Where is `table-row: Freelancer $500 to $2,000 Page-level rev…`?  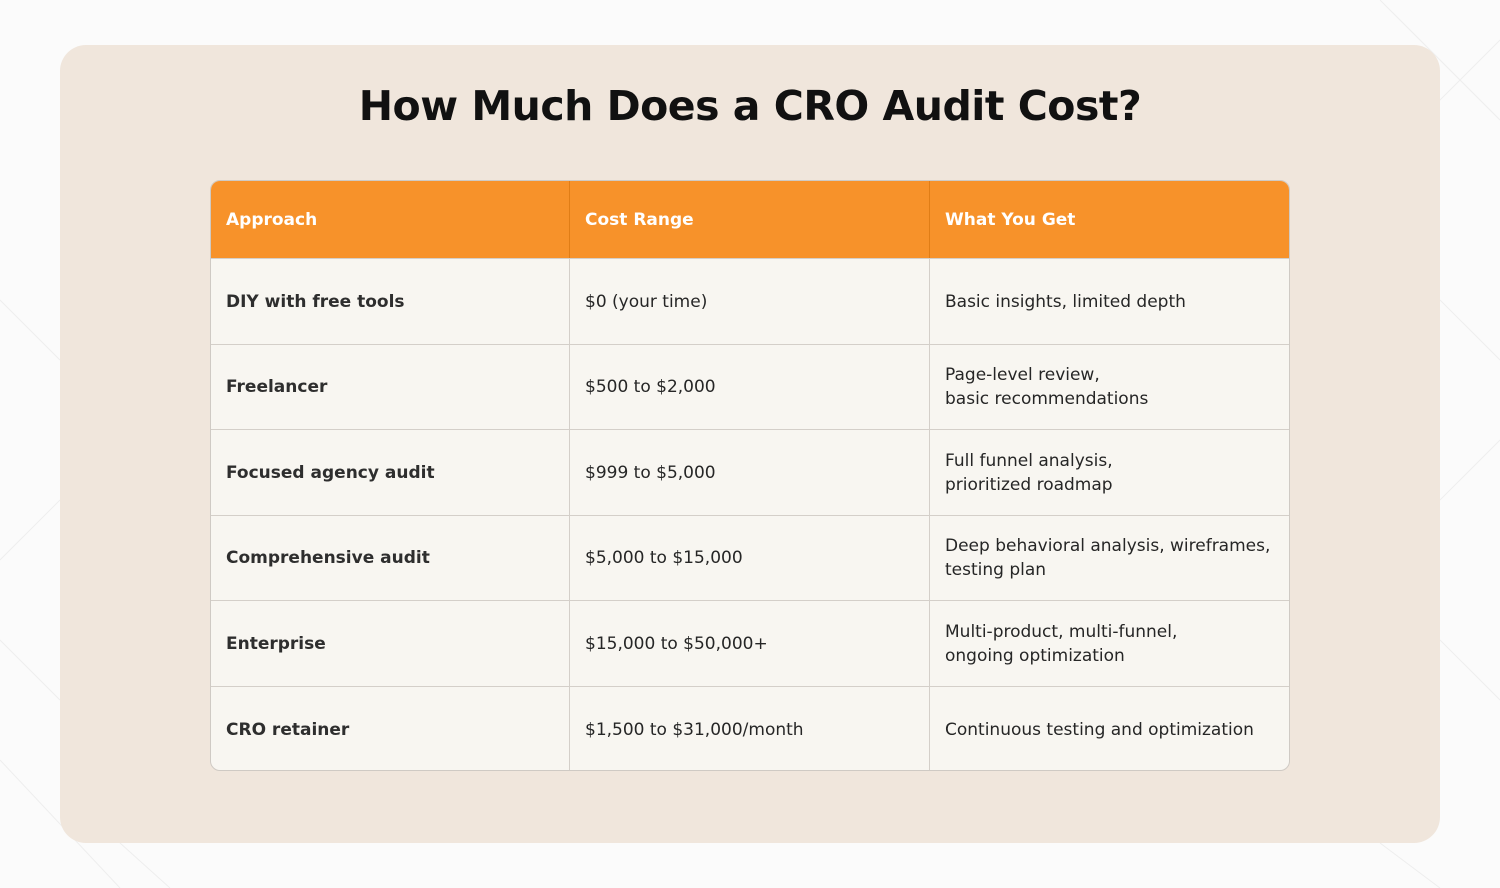 table-row: Freelancer $500 to $2,000 Page-level rev… is located at coordinates (750, 386).